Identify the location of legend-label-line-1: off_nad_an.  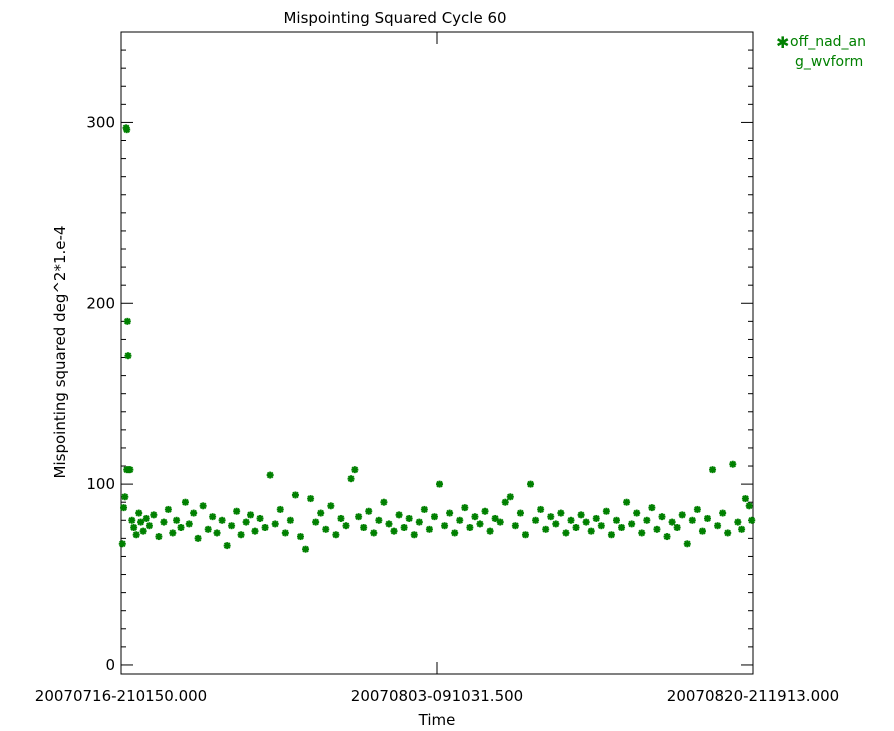
(828, 42).